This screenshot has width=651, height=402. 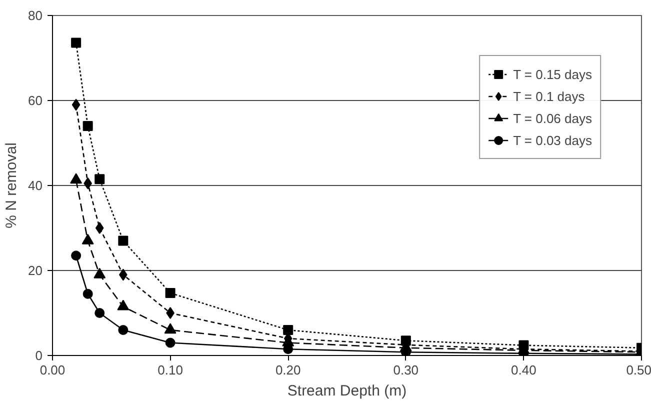 What do you see at coordinates (552, 140) in the screenshot?
I see `legend-label: T = 0.03 days` at bounding box center [552, 140].